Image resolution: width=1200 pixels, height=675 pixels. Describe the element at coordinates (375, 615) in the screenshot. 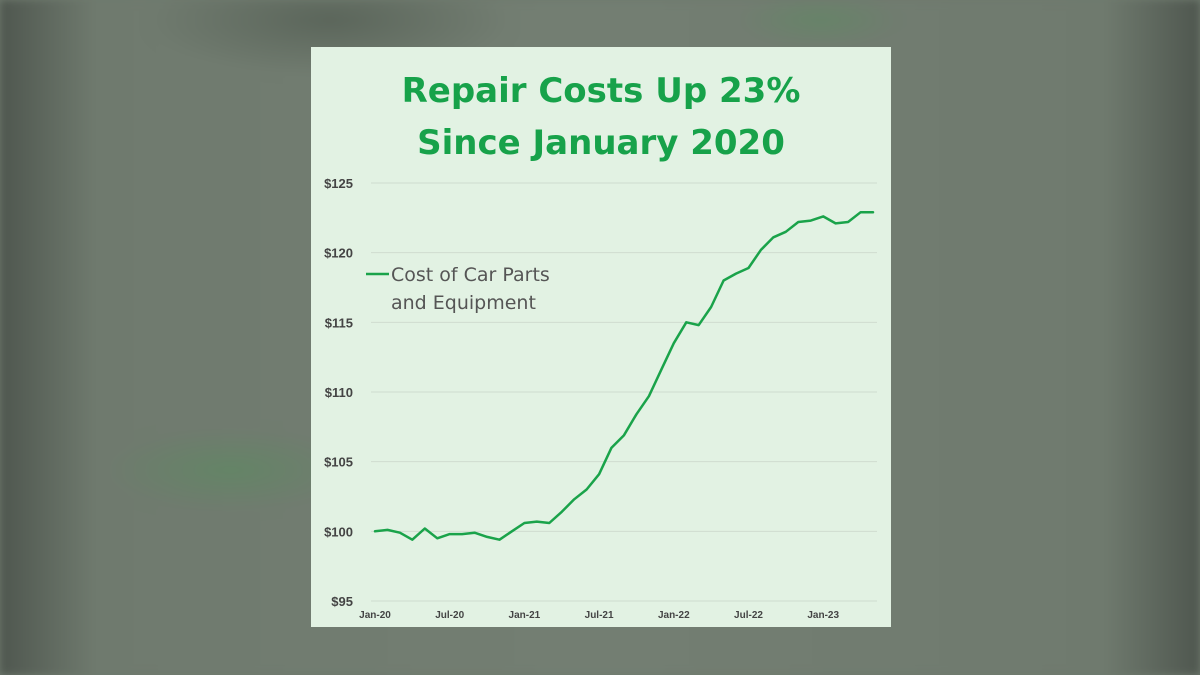

I see `x-tick-label: Jan-20` at that location.